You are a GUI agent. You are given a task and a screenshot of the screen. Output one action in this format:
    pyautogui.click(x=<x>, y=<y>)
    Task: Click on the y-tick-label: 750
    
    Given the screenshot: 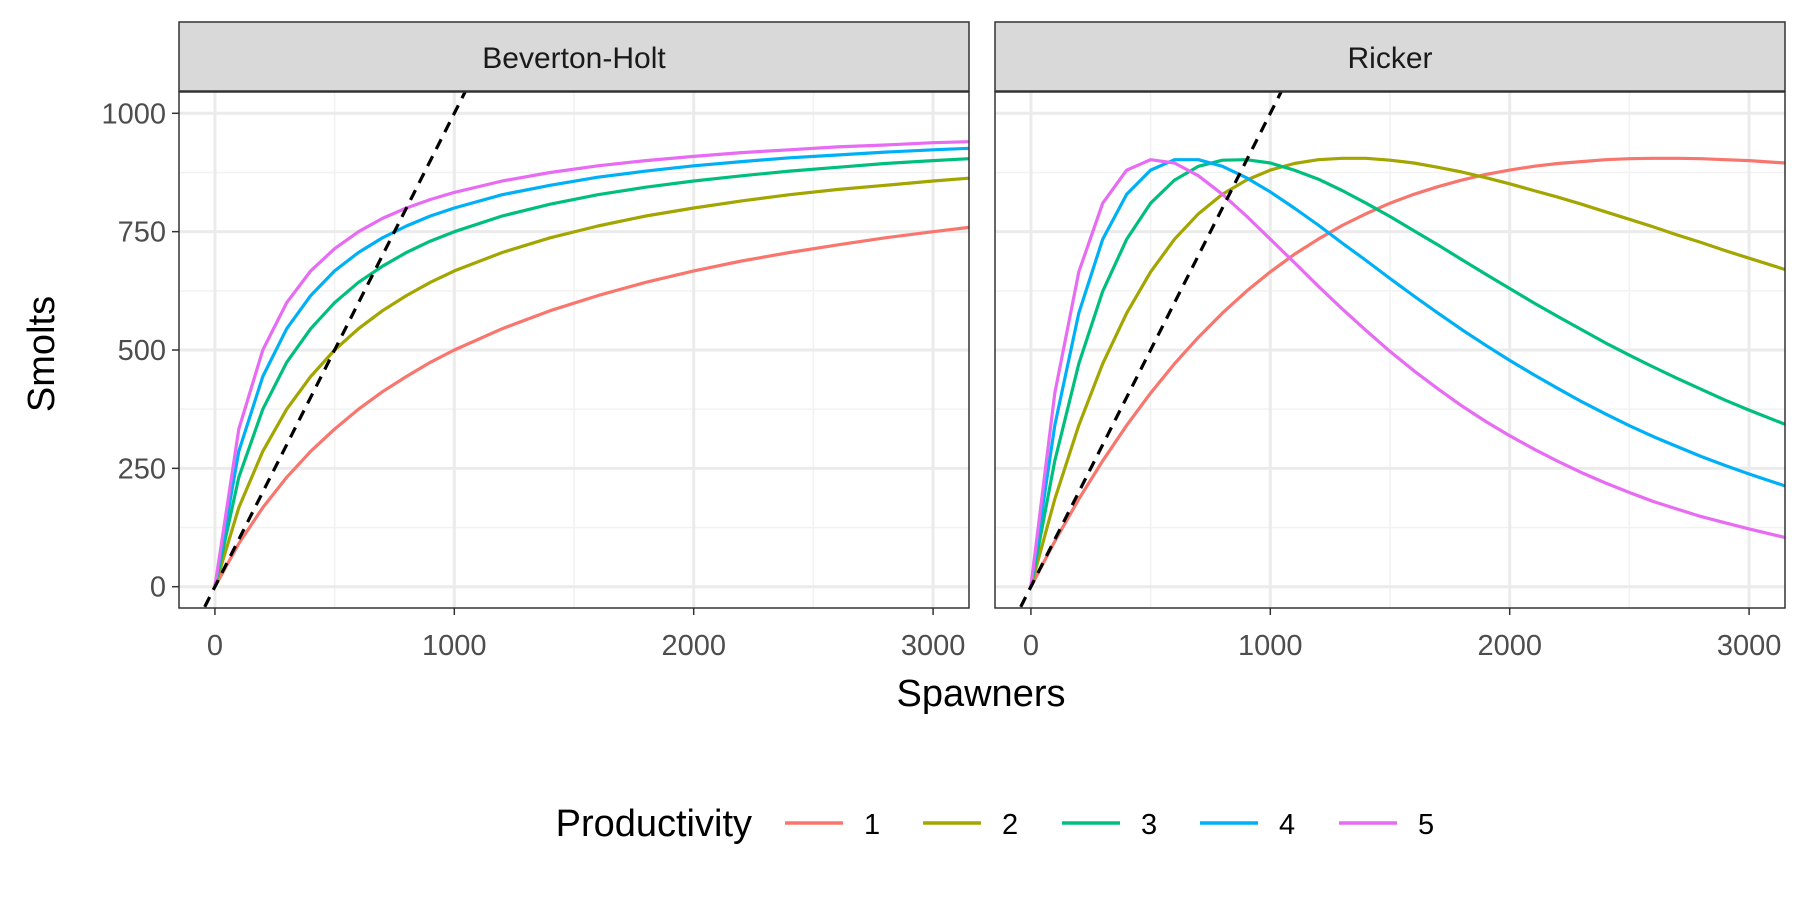 What is the action you would take?
    pyautogui.click(x=142, y=233)
    